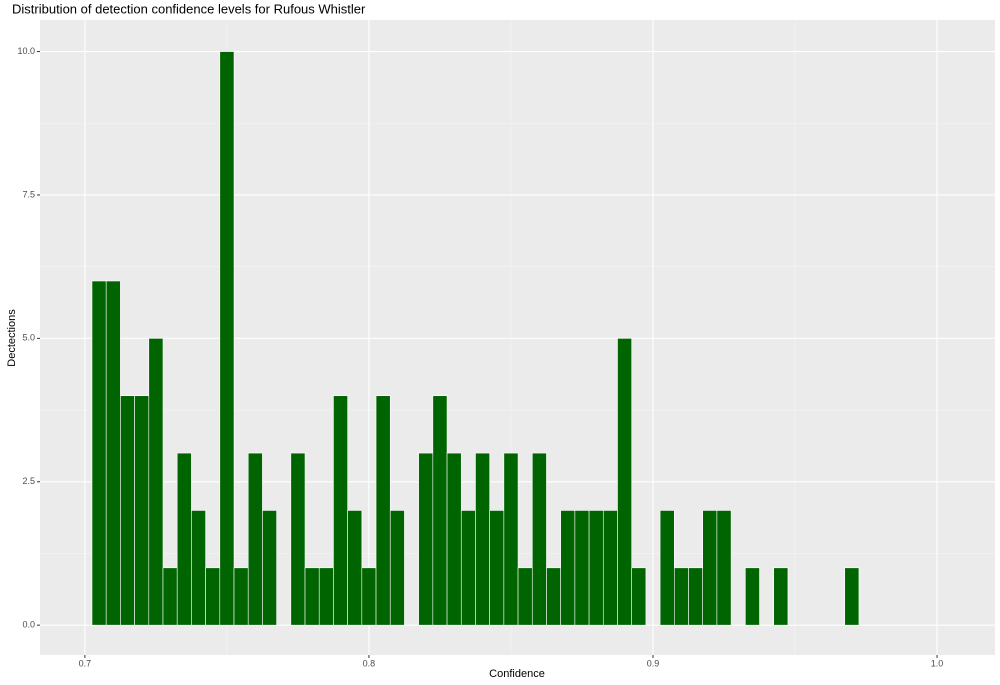  I want to click on y-tick-label: 2.5, so click(28, 481).